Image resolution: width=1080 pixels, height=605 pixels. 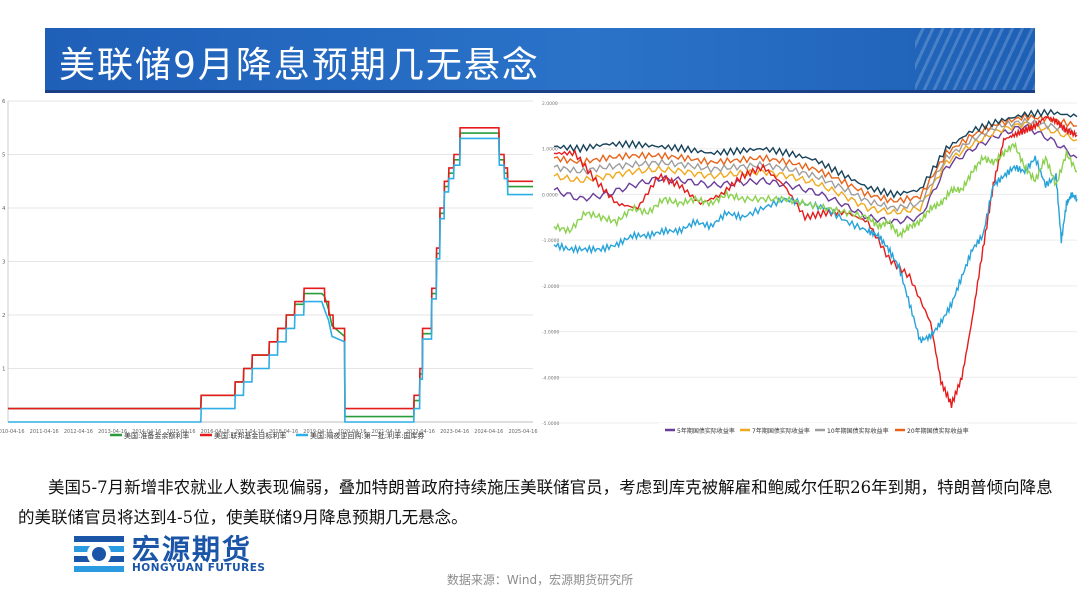 I want to click on left-x-tick-label: 2022-04-16, so click(x=420, y=432).